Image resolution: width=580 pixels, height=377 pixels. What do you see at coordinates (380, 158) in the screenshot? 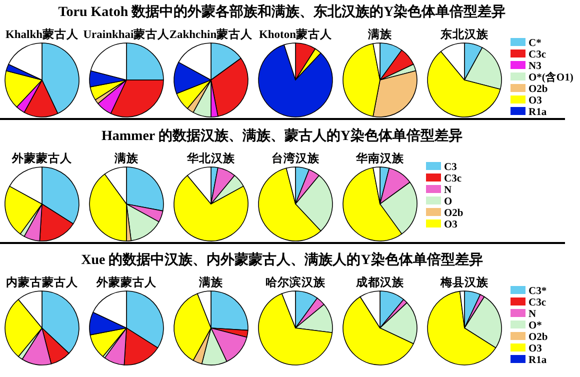
I see `slice-label: 华南汉族` at bounding box center [380, 158].